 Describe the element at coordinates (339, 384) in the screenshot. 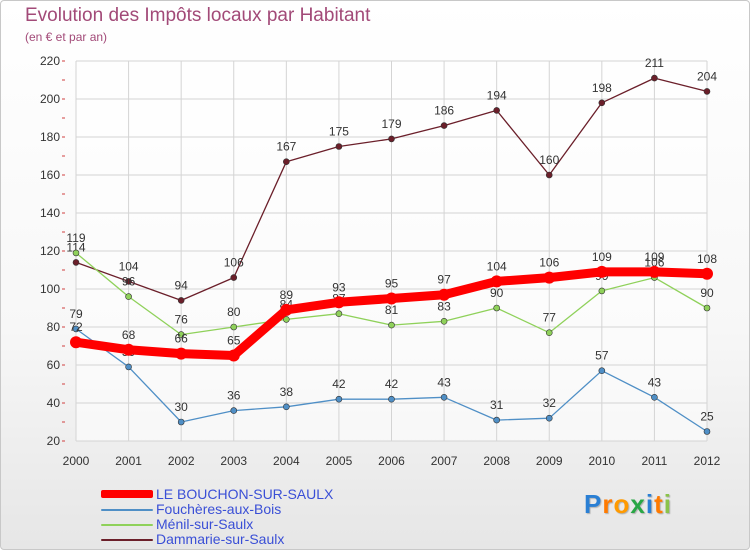

I see `data-label: 42` at that location.